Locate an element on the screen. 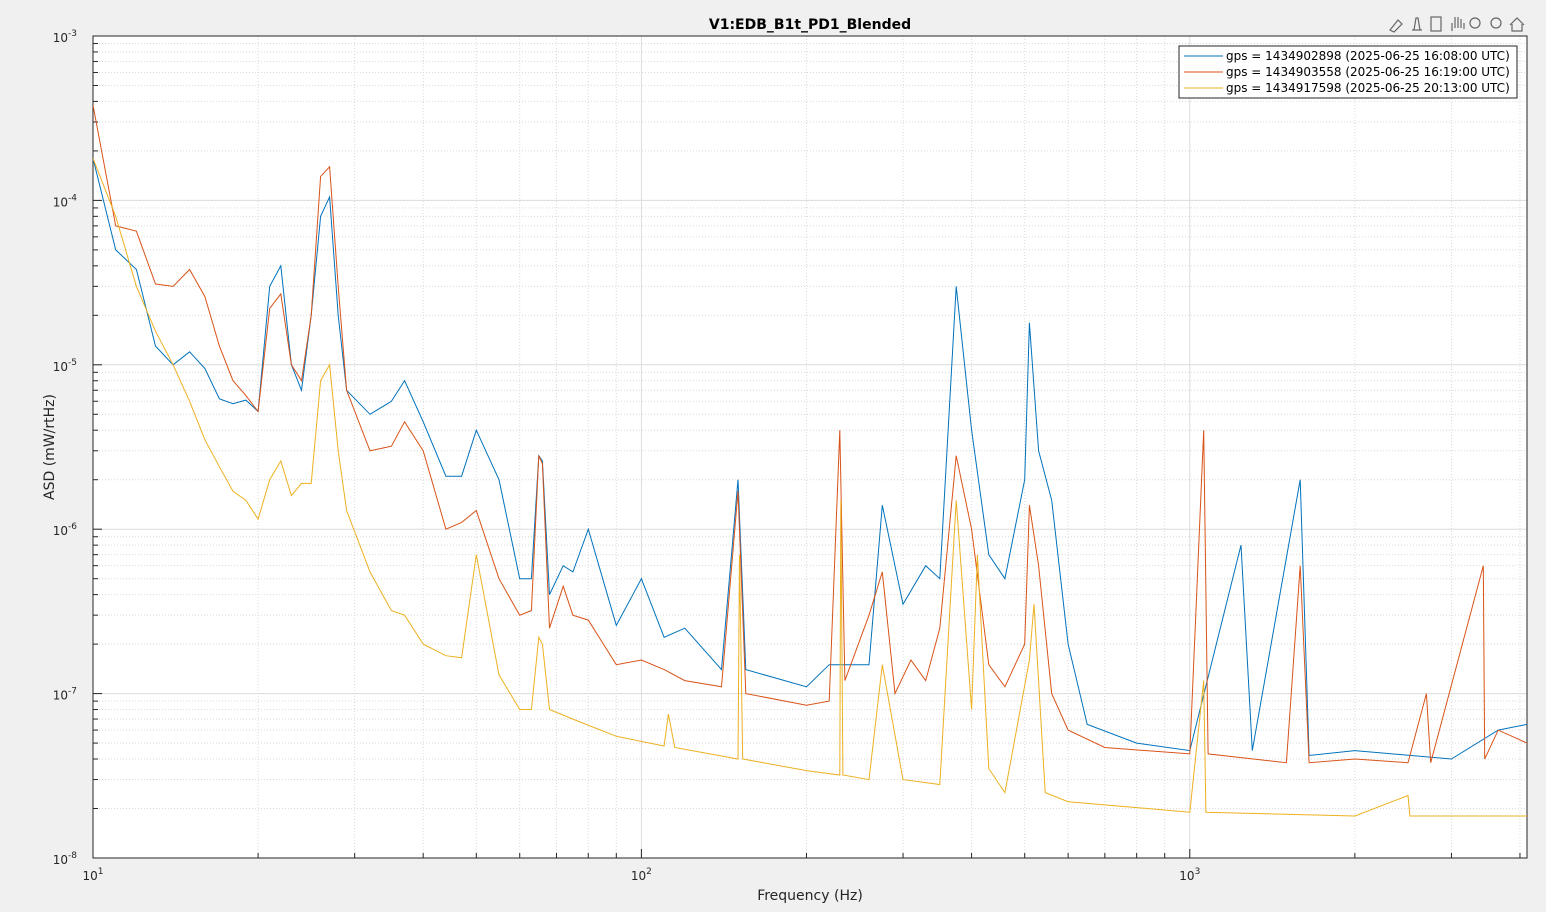 This screenshot has height=912, width=1546. tick-label: 10⁻³ is located at coordinates (65, 37).